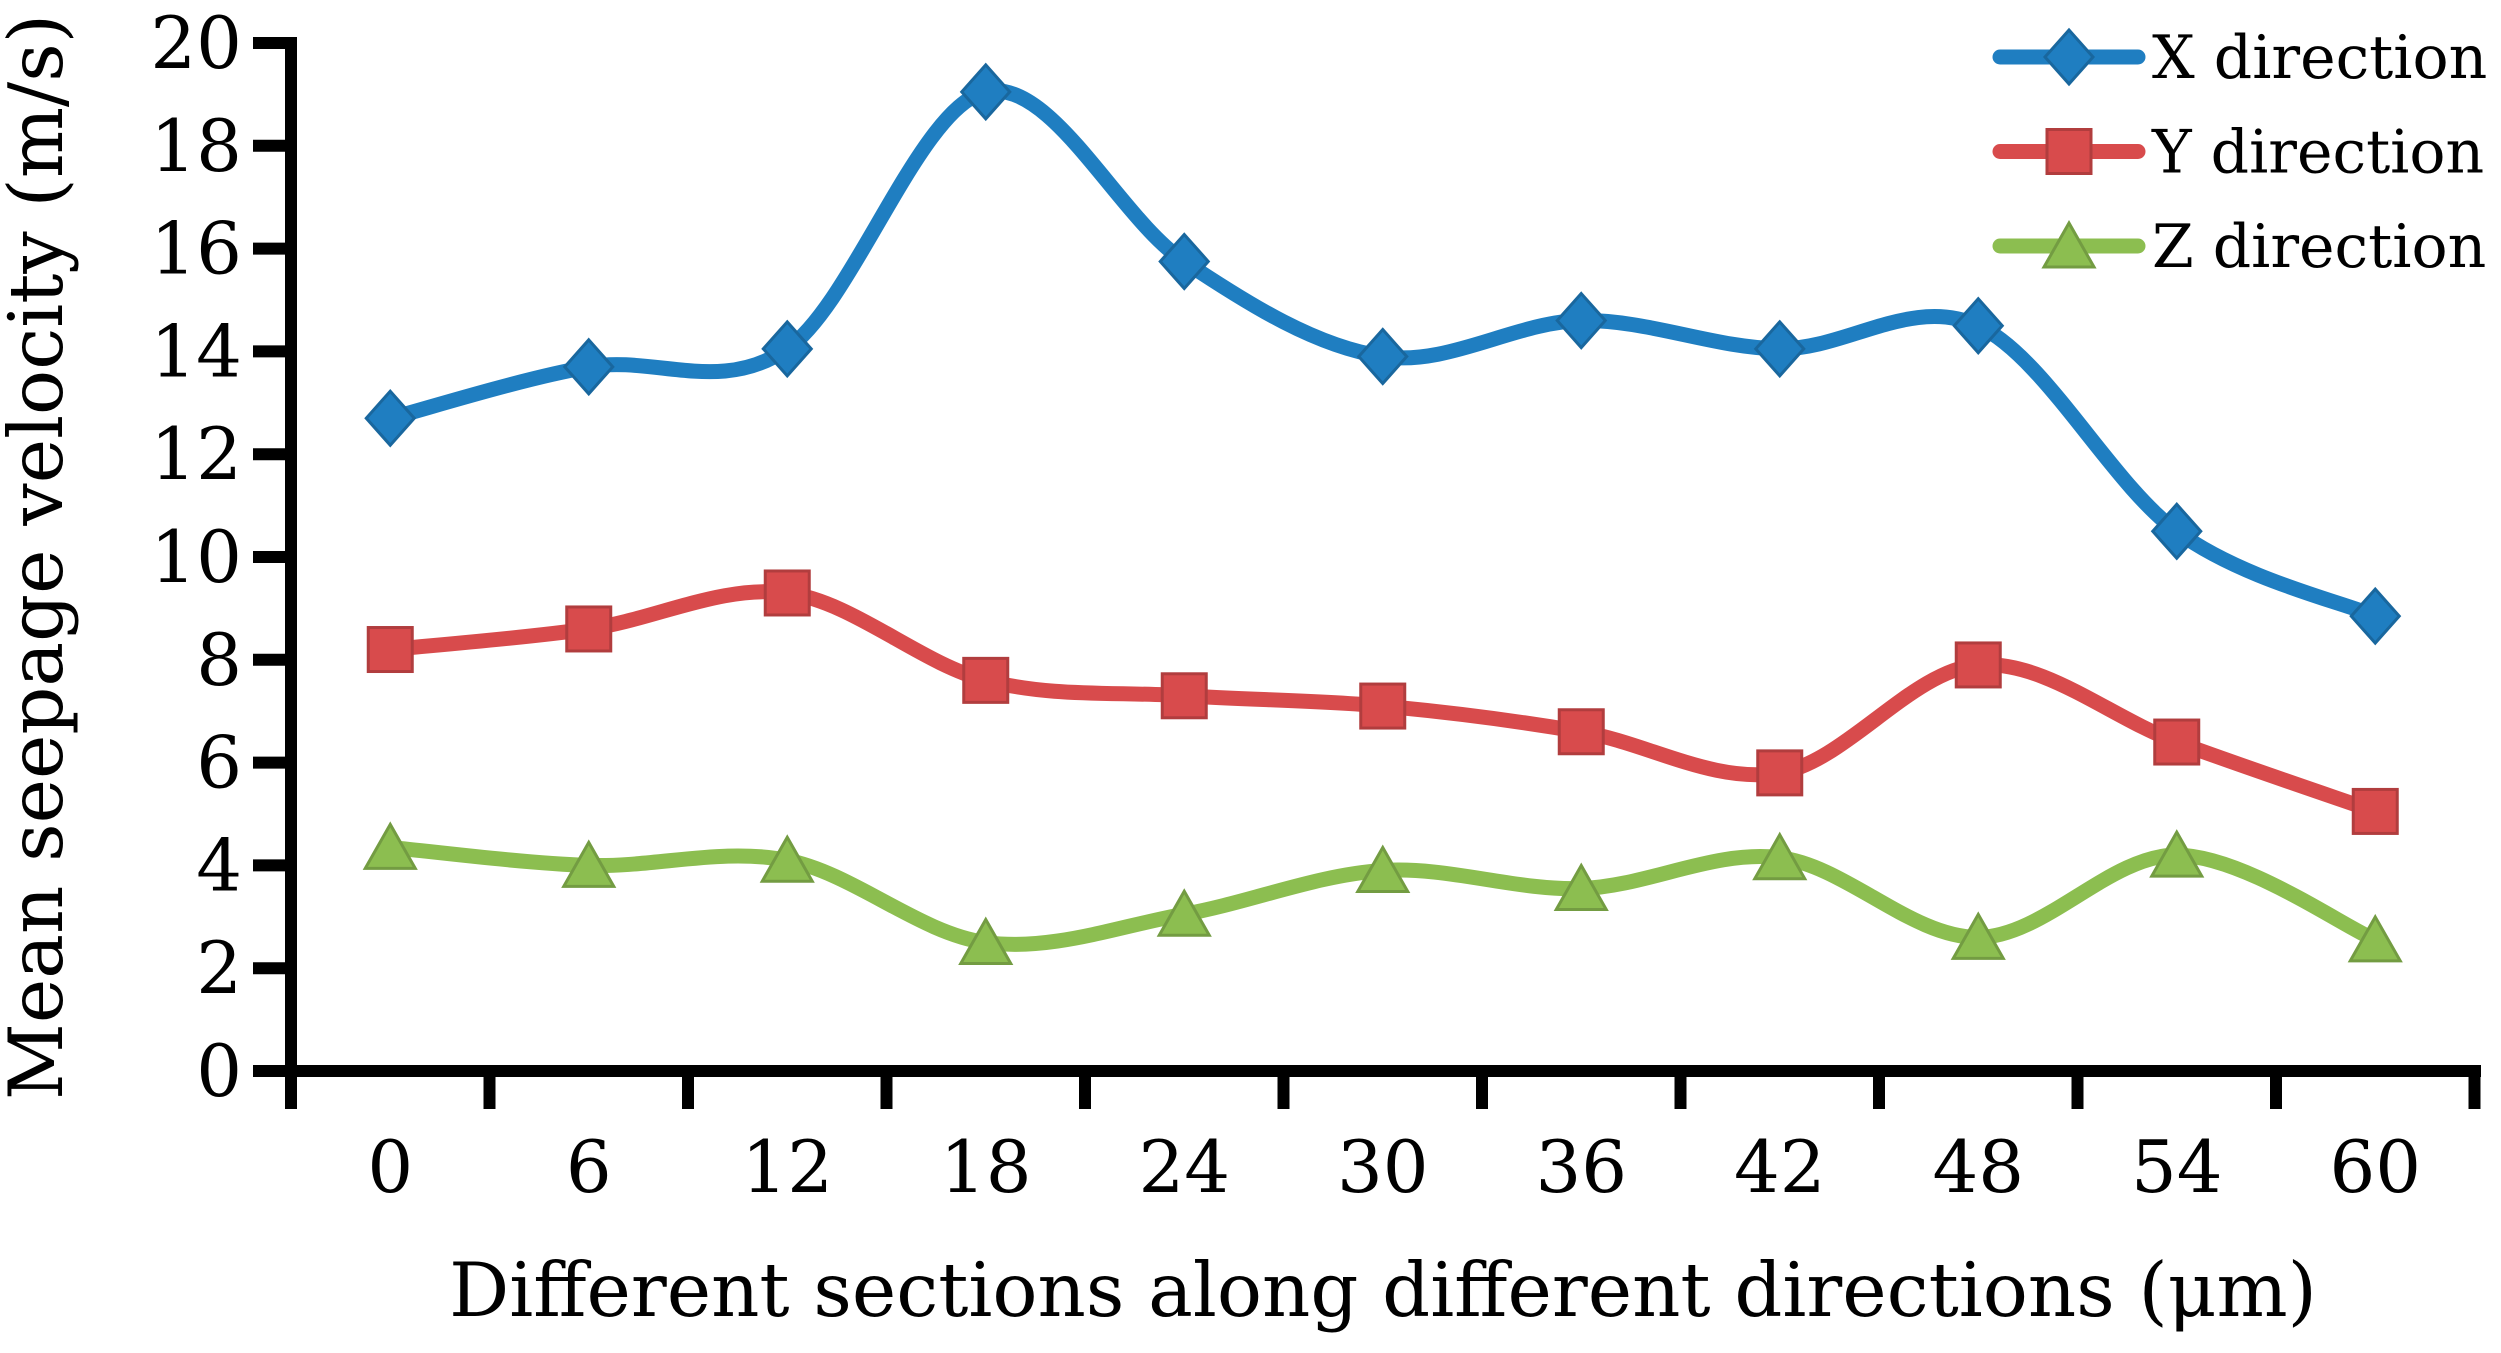  What do you see at coordinates (219, 1071) in the screenshot?
I see `y-tick-label: 0` at bounding box center [219, 1071].